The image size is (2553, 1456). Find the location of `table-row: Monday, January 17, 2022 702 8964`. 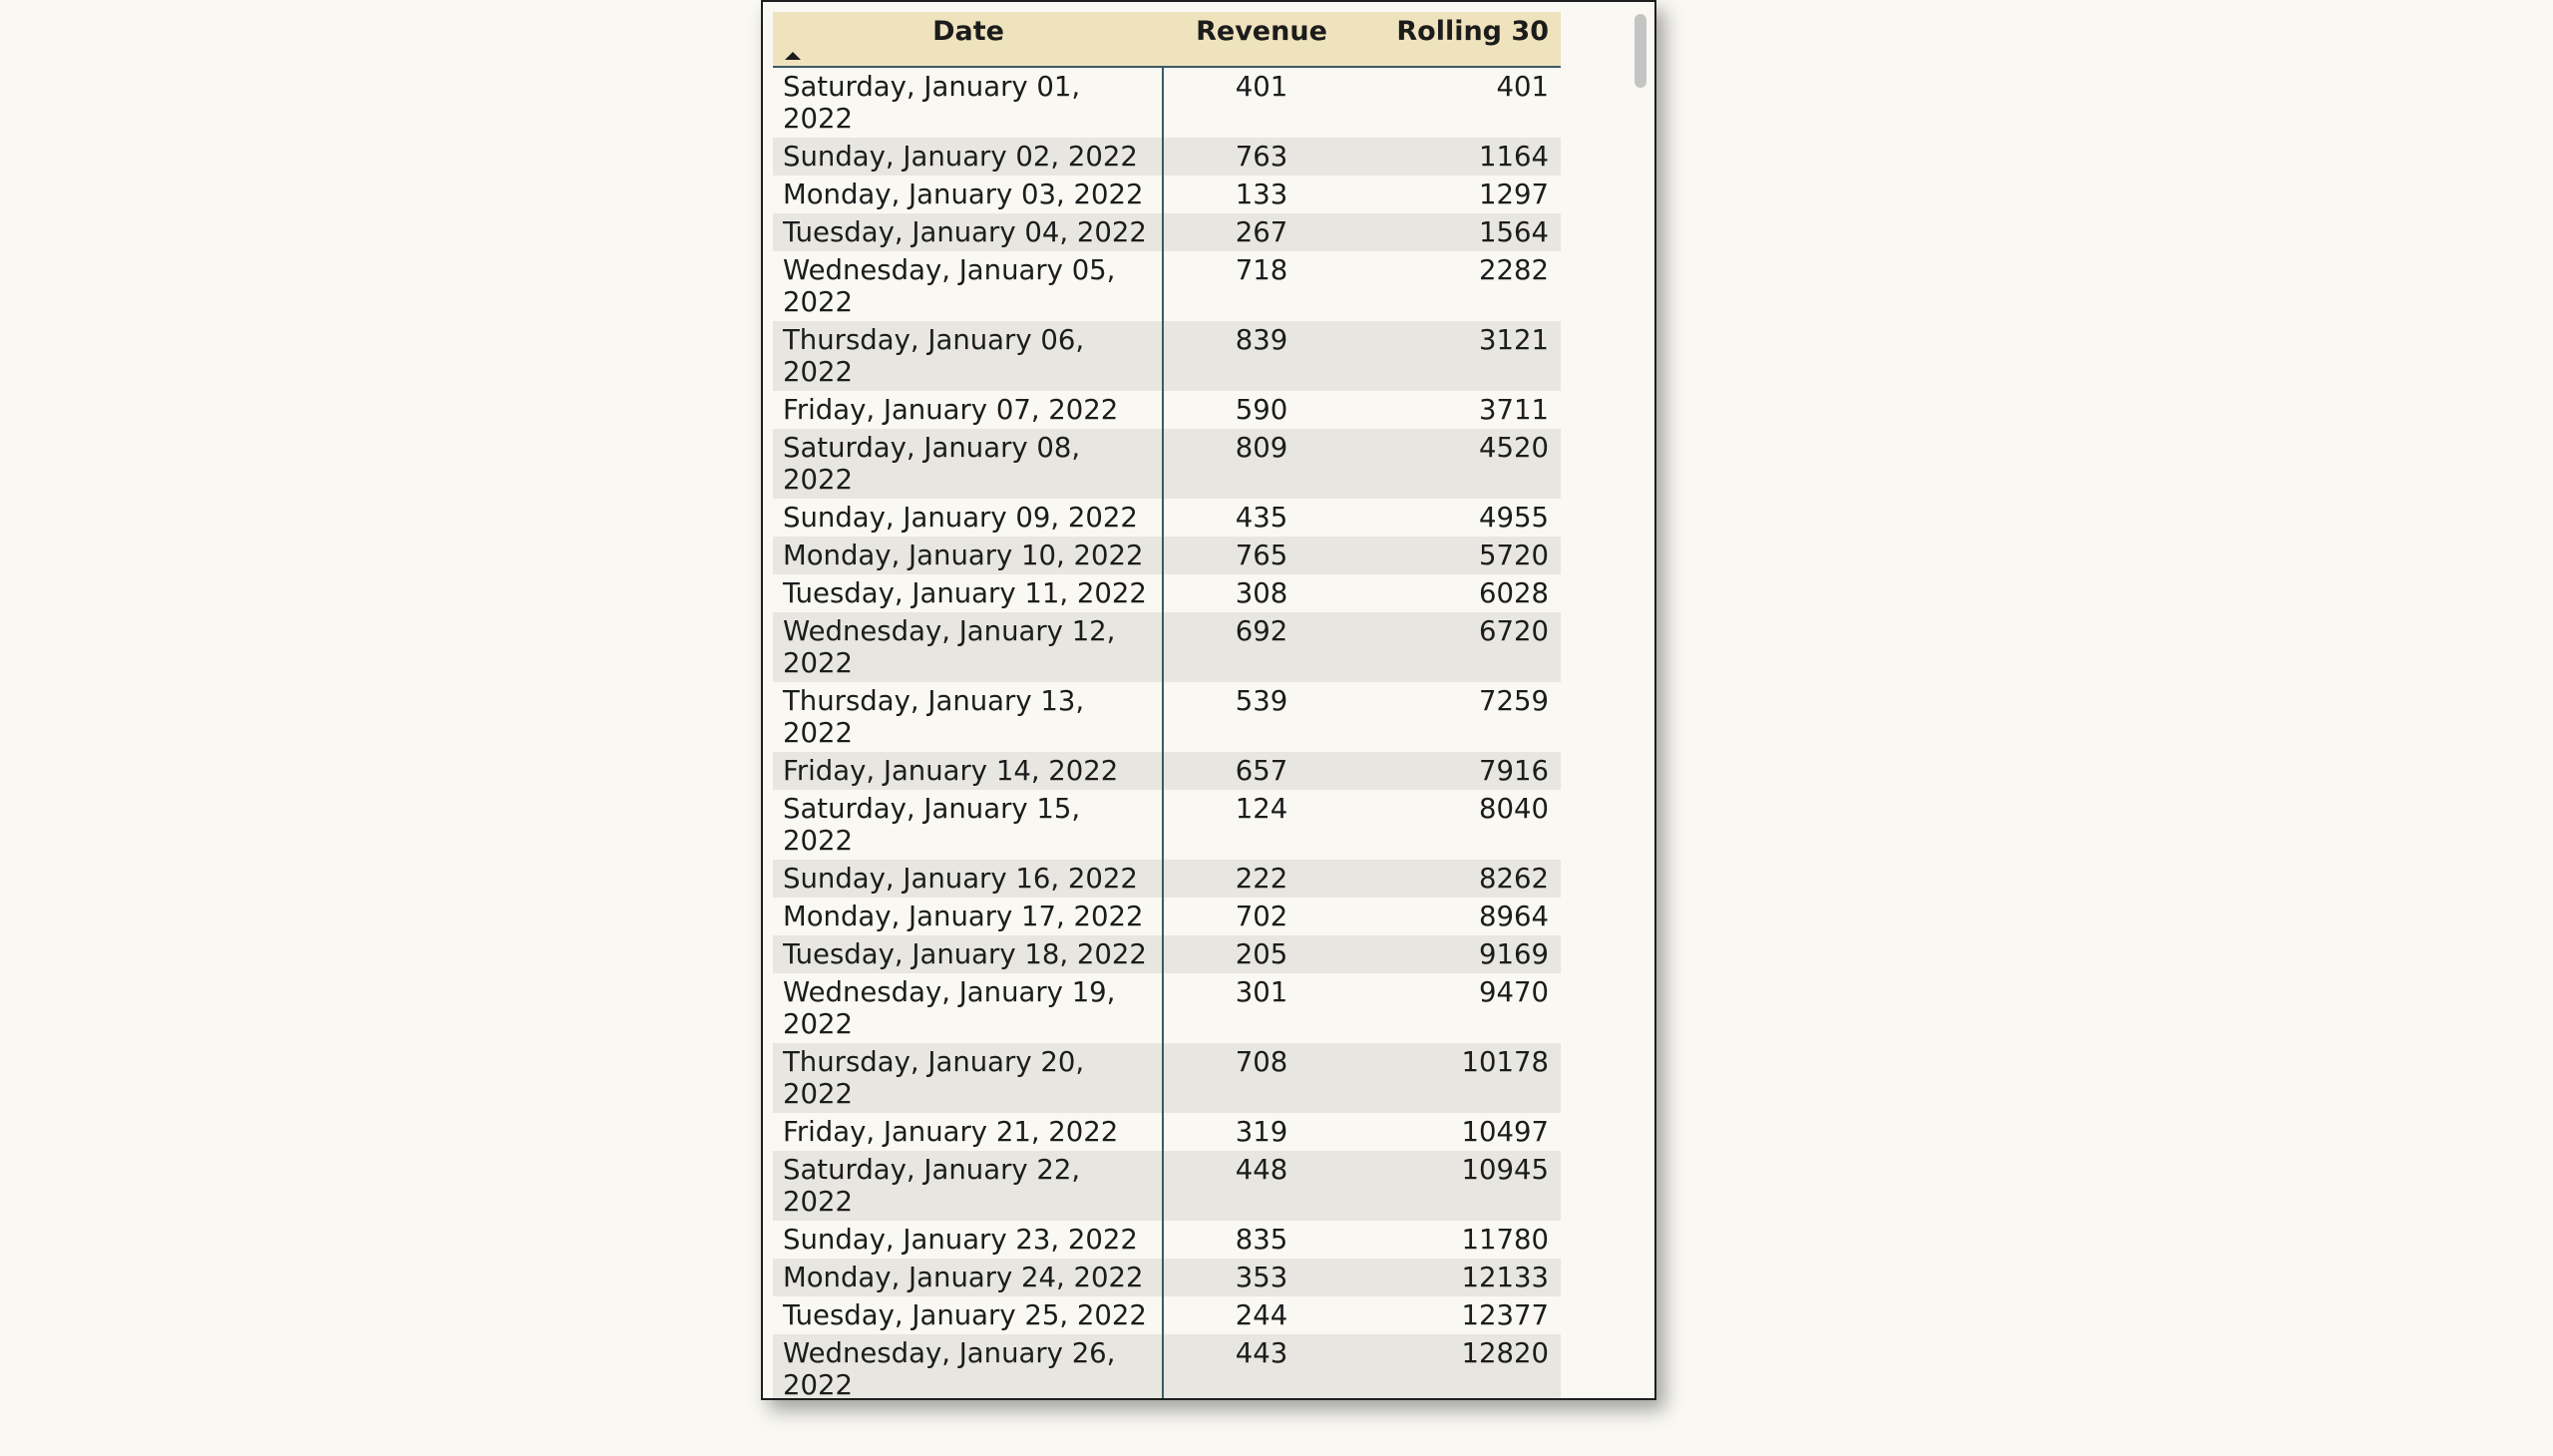

table-row: Monday, January 17, 2022 702 8964 is located at coordinates (1167, 916).